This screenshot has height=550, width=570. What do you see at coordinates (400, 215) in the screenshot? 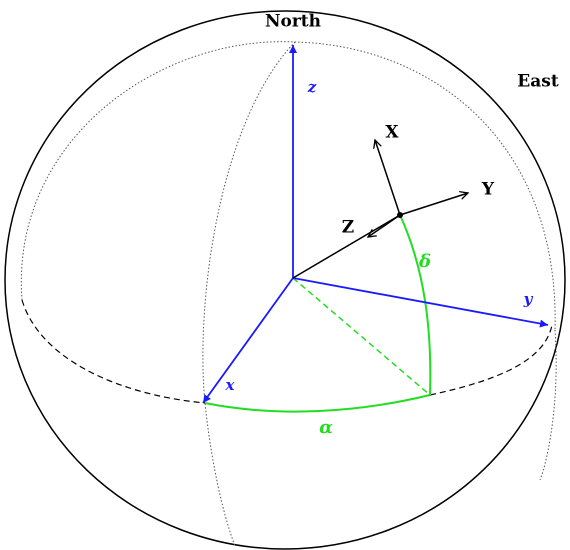
I see `point` at bounding box center [400, 215].